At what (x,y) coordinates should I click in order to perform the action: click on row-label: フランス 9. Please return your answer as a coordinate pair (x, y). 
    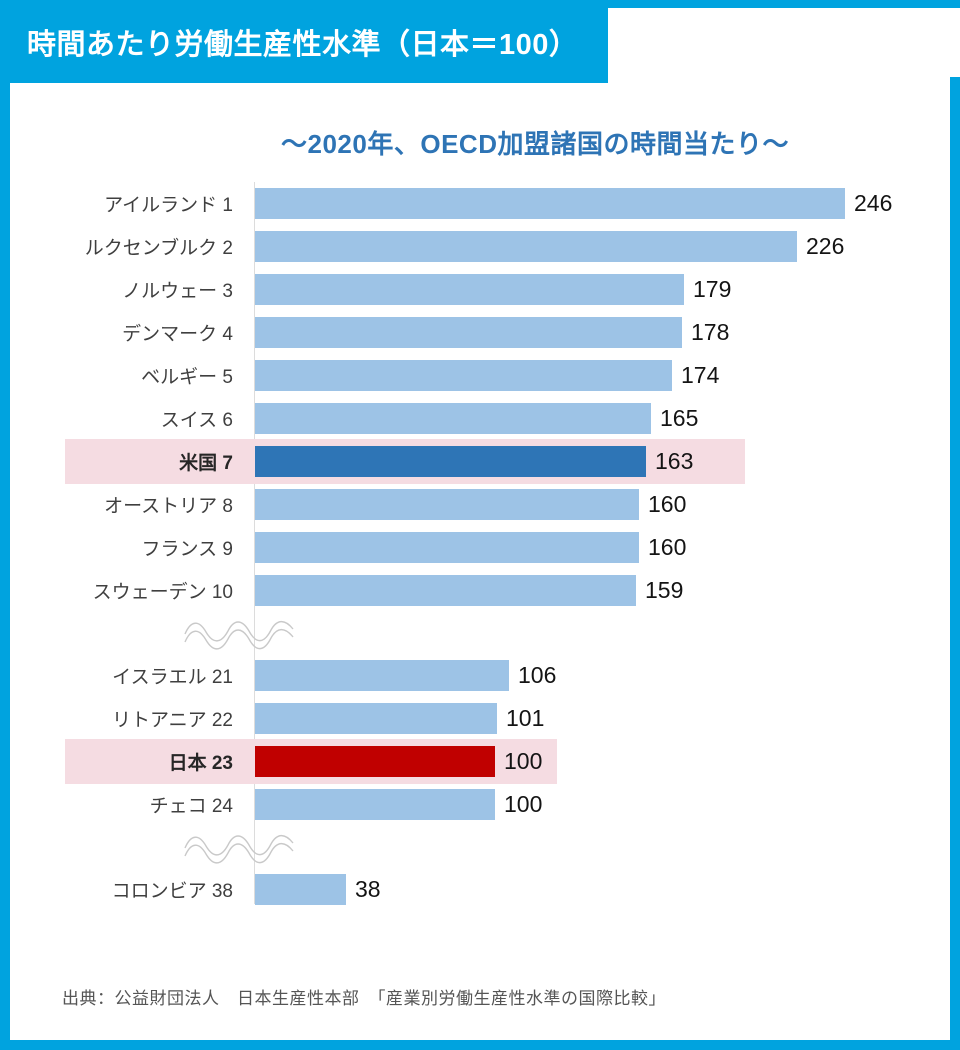
    Looking at the image, I should click on (187, 549).